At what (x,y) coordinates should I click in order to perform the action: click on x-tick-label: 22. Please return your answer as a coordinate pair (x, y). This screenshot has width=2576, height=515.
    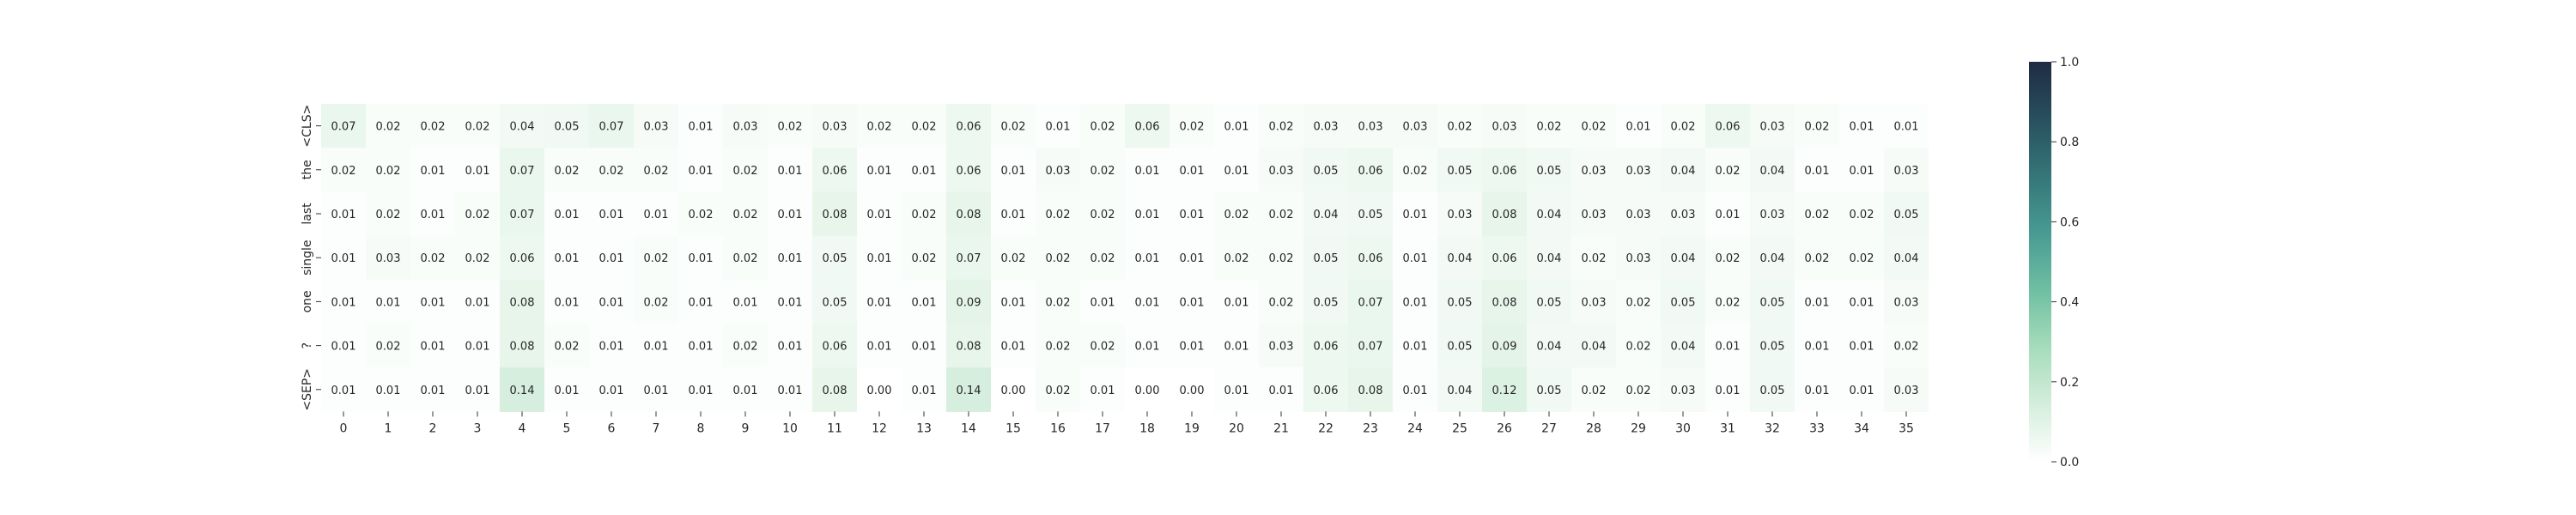
    Looking at the image, I should click on (1326, 428).